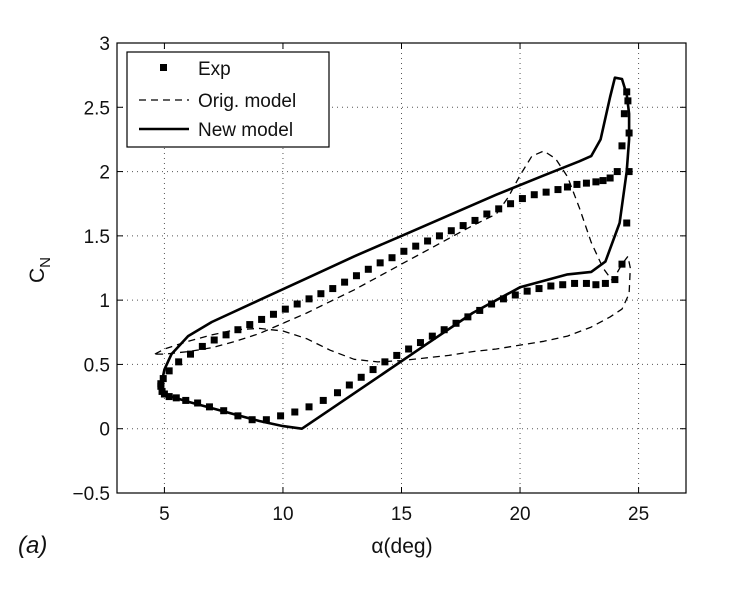 The width and height of the screenshot is (729, 589). Describe the element at coordinates (97, 237) in the screenshot. I see `y-tick-label: 1.5` at that location.